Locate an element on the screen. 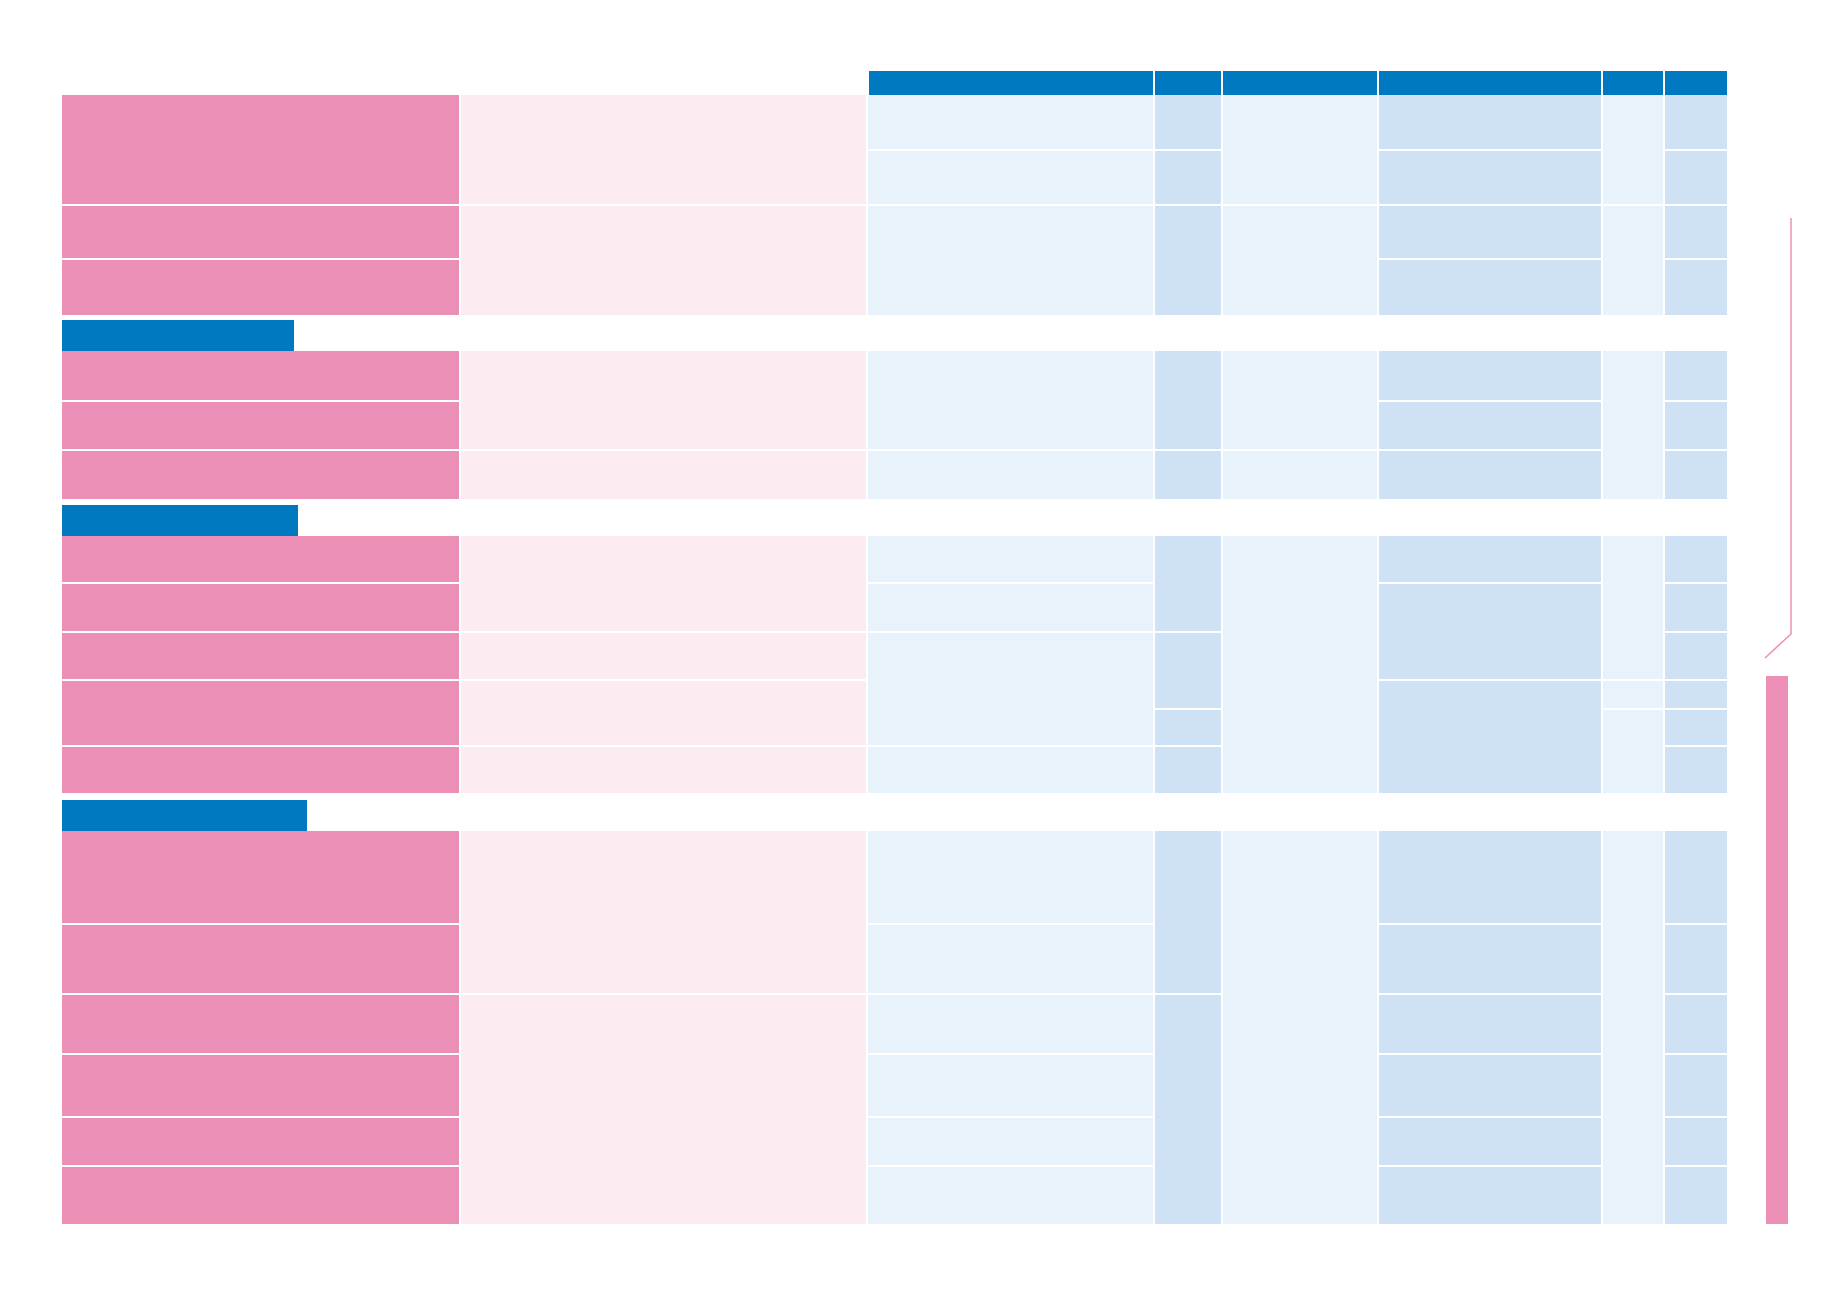  side-marker-bar is located at coordinates (1777, 950).